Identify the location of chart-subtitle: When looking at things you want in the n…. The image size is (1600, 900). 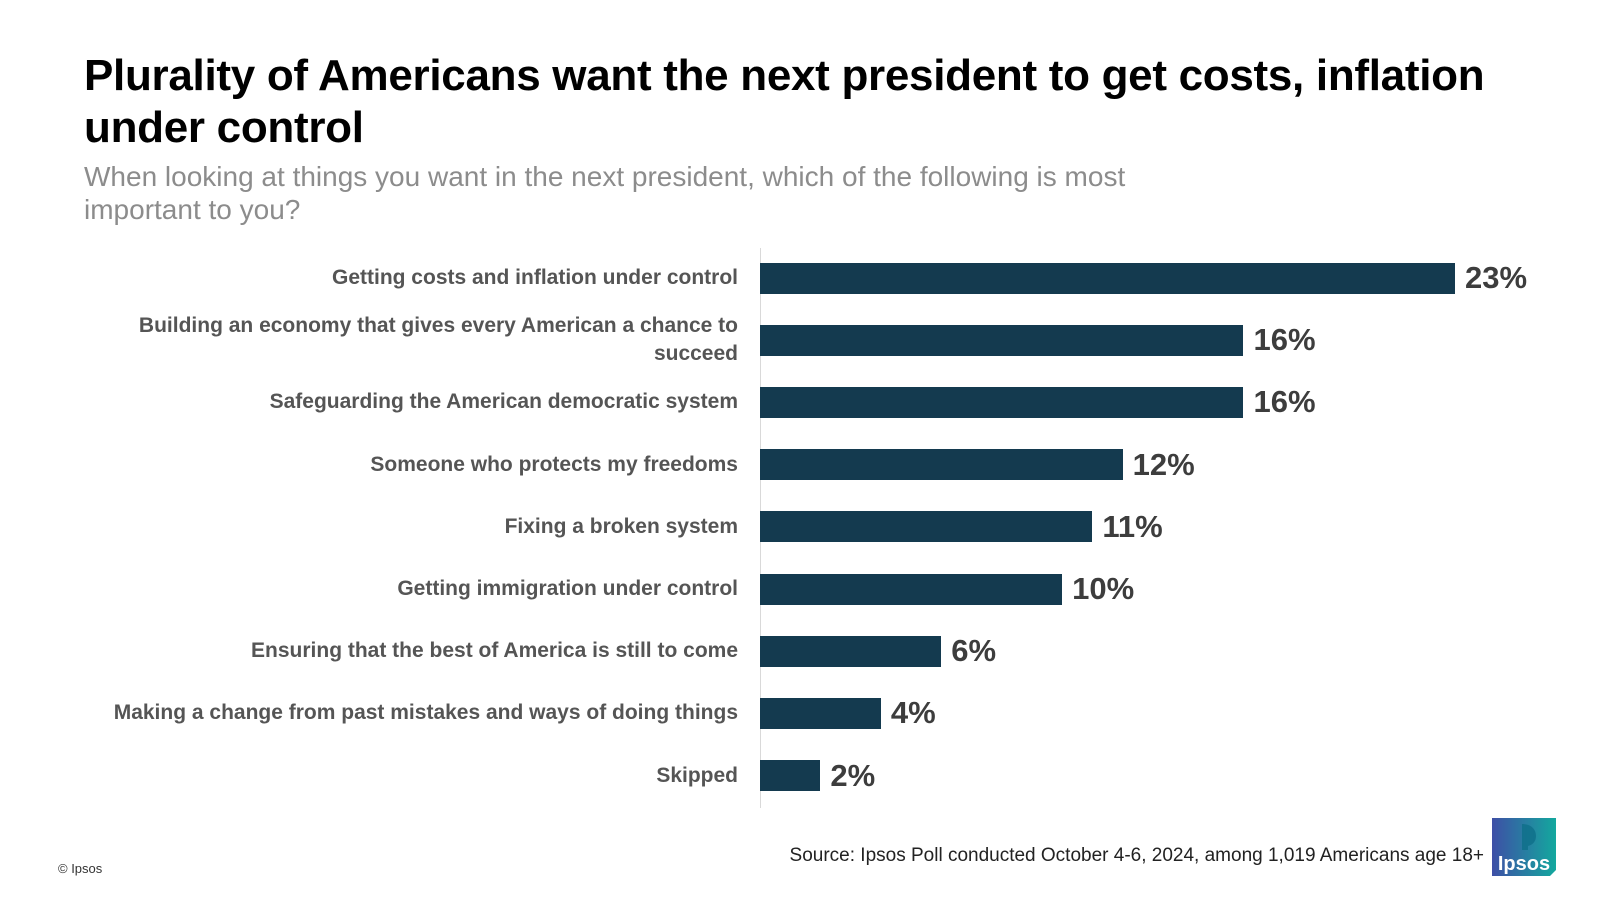
(605, 193).